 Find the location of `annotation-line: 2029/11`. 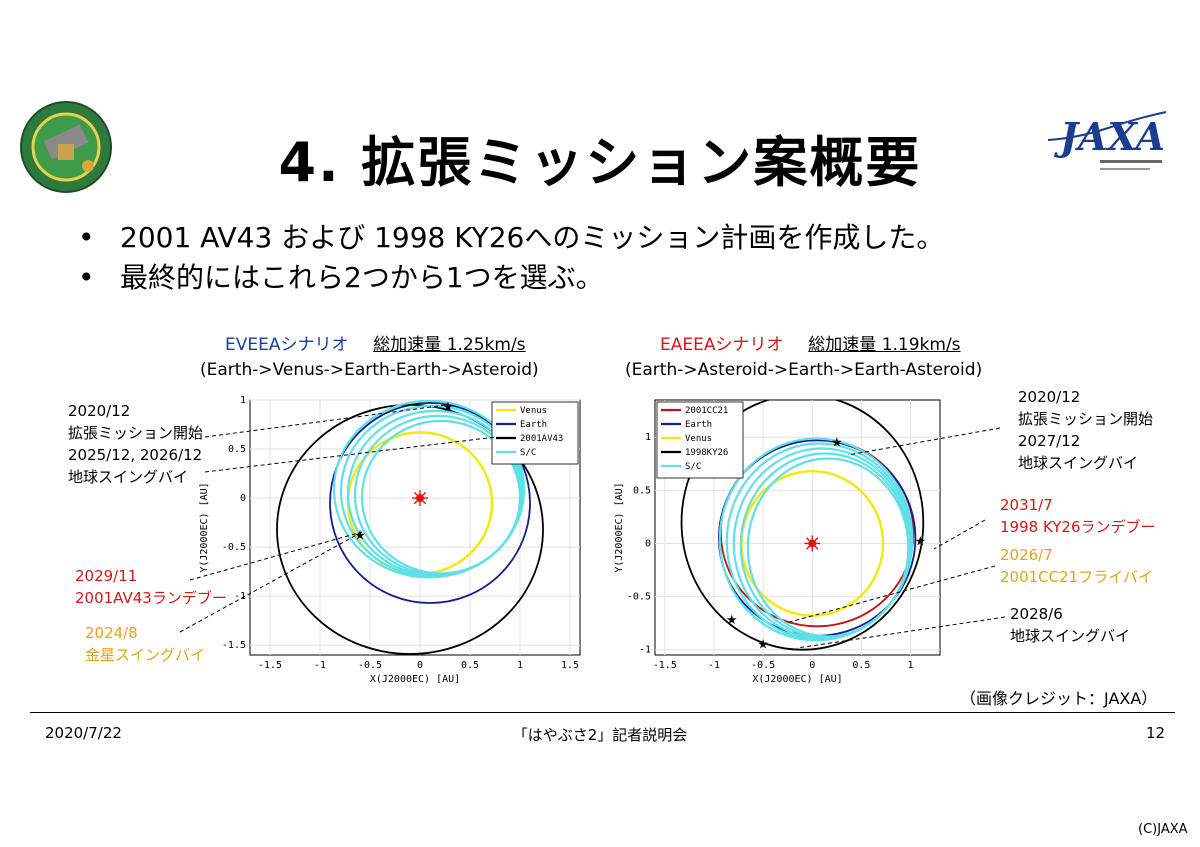

annotation-line: 2029/11 is located at coordinates (106, 576).